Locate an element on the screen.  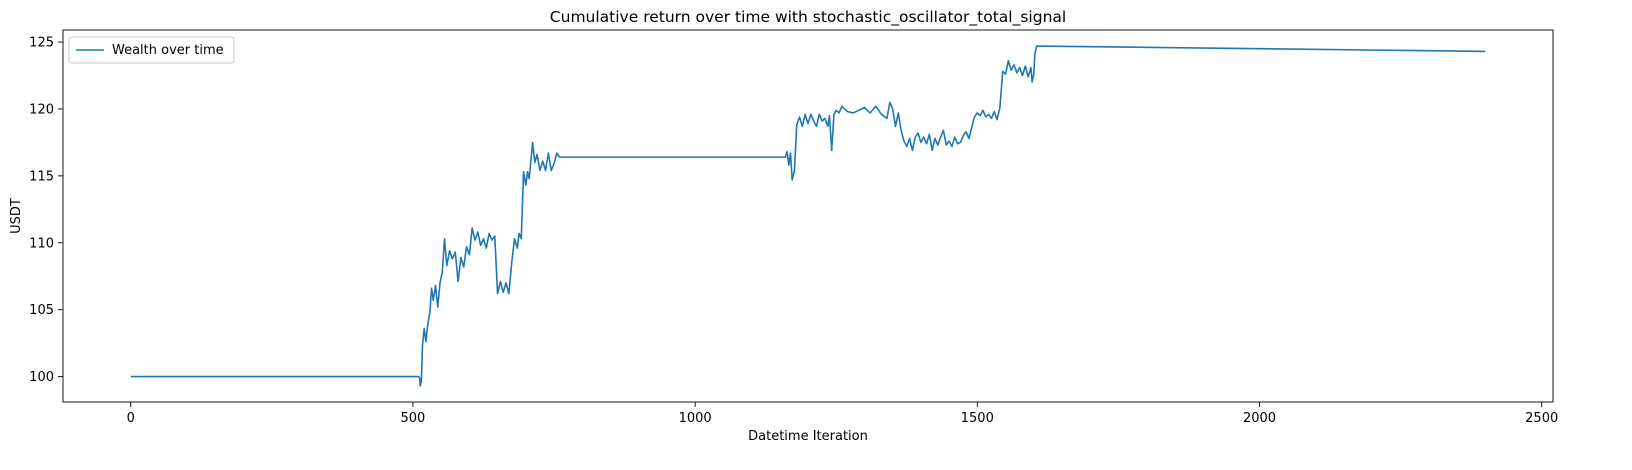
y-tick-label: 115 is located at coordinates (41, 176).